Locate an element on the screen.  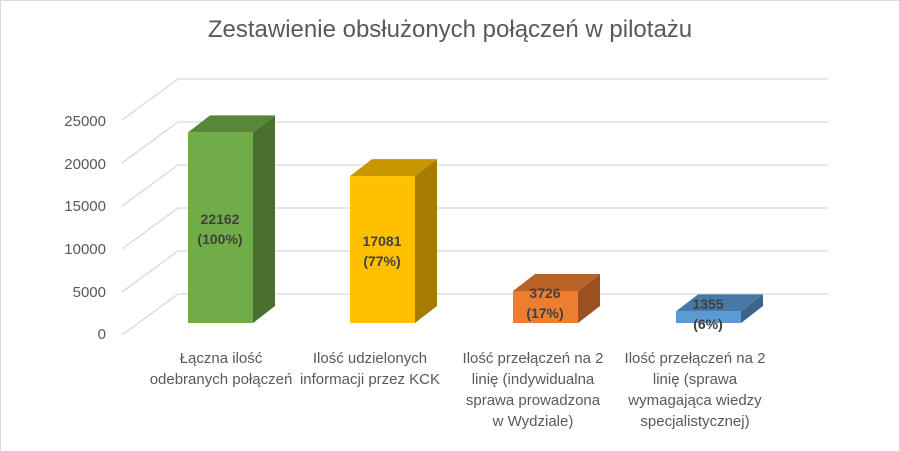
y-tick-15000: 15000 is located at coordinates (85, 206).